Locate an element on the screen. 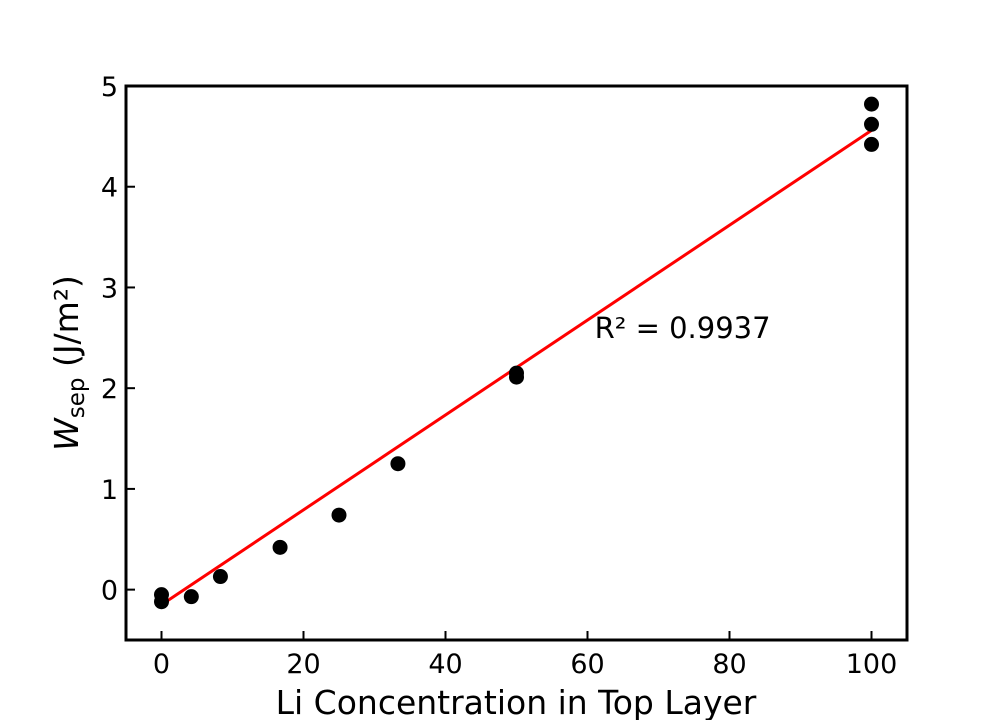  y-axis-title: Wsep (J/m²) is located at coordinates (68, 363).